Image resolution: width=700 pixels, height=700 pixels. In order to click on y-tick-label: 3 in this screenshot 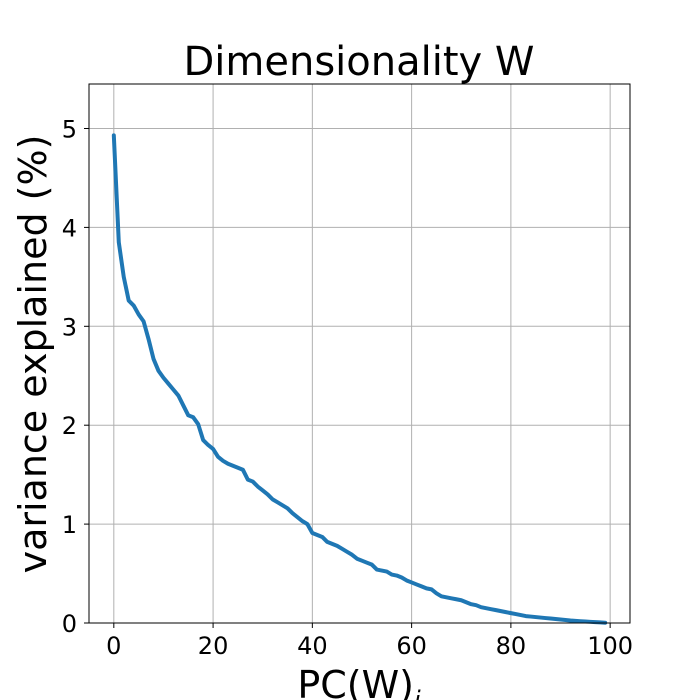, I will do `click(69, 327)`.